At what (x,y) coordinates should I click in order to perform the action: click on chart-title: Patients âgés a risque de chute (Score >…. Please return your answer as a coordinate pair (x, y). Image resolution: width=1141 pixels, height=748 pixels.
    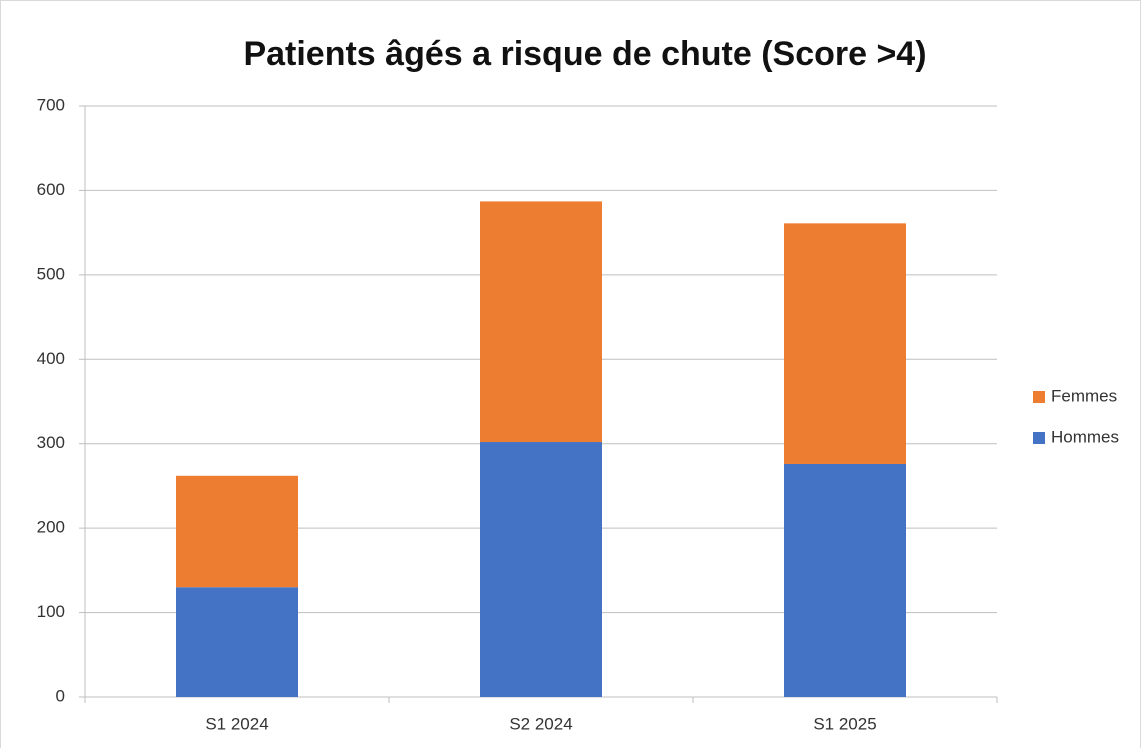
    Looking at the image, I should click on (584, 54).